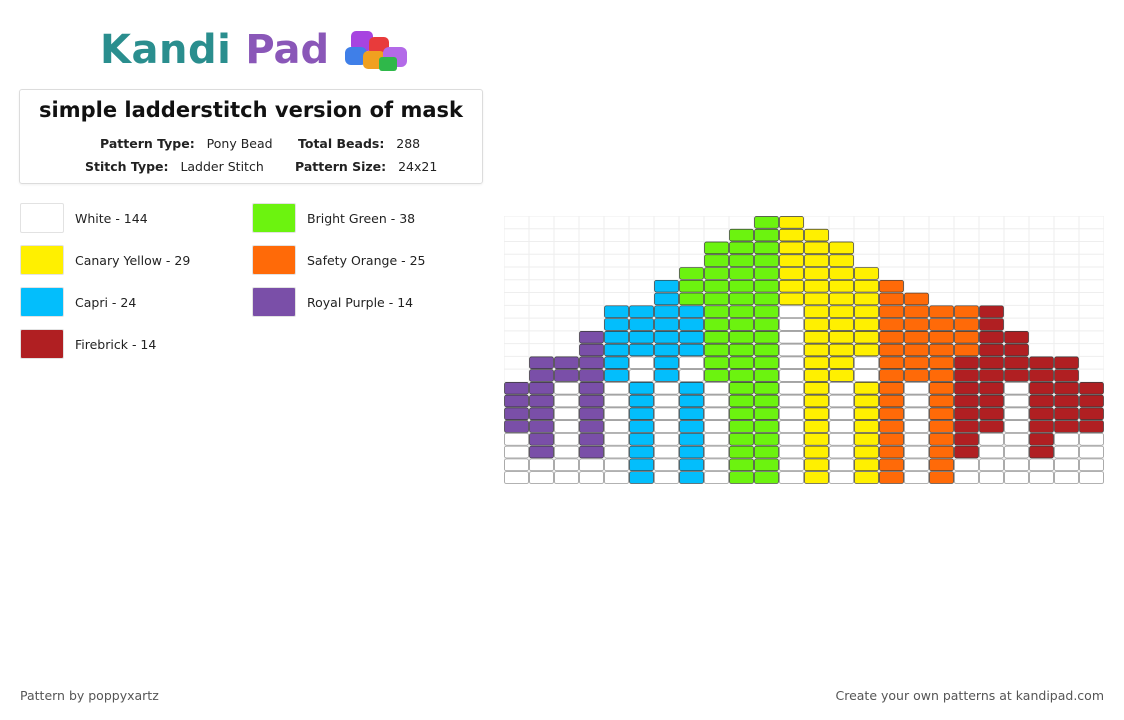 This screenshot has height=720, width=1124. What do you see at coordinates (258, 50) in the screenshot?
I see `kandipad-logo: Kandi Pad` at bounding box center [258, 50].